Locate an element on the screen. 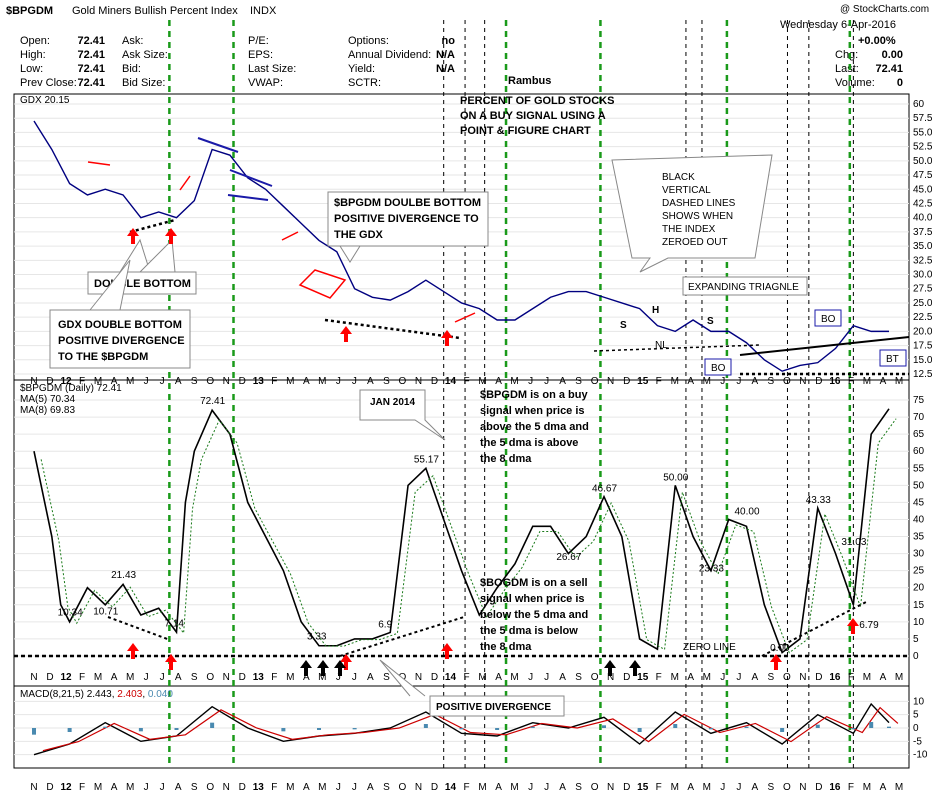 Image resolution: width=950 pixels, height=790 pixels. right-label: Chg: is located at coordinates (846, 55).